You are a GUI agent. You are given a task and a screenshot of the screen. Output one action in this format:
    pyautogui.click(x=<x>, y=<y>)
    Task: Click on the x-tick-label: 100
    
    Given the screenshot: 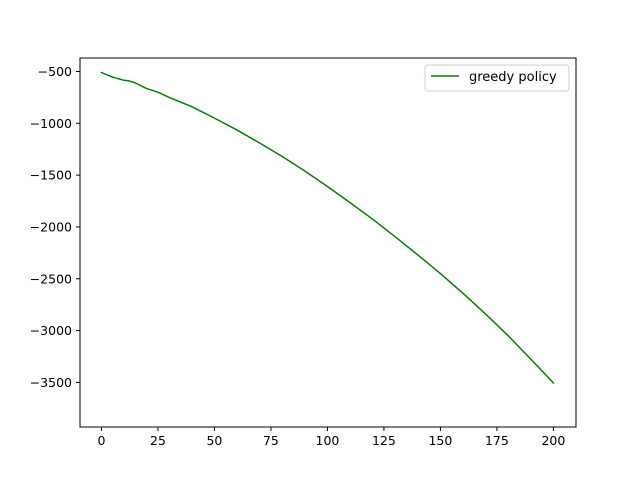 What is the action you would take?
    pyautogui.click(x=328, y=440)
    